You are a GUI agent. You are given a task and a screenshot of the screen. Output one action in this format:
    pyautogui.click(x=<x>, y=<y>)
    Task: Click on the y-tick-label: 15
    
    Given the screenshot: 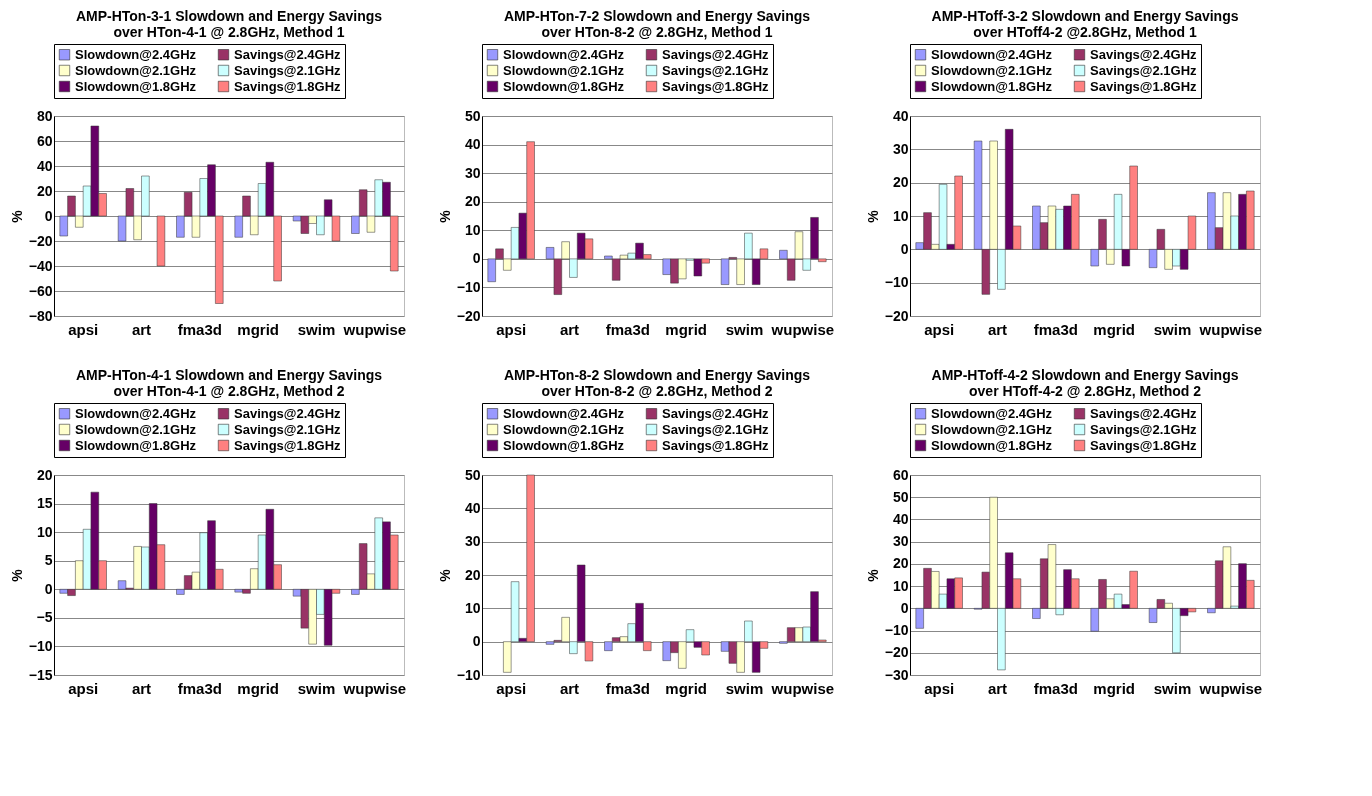 What is the action you would take?
    pyautogui.click(x=44, y=503)
    